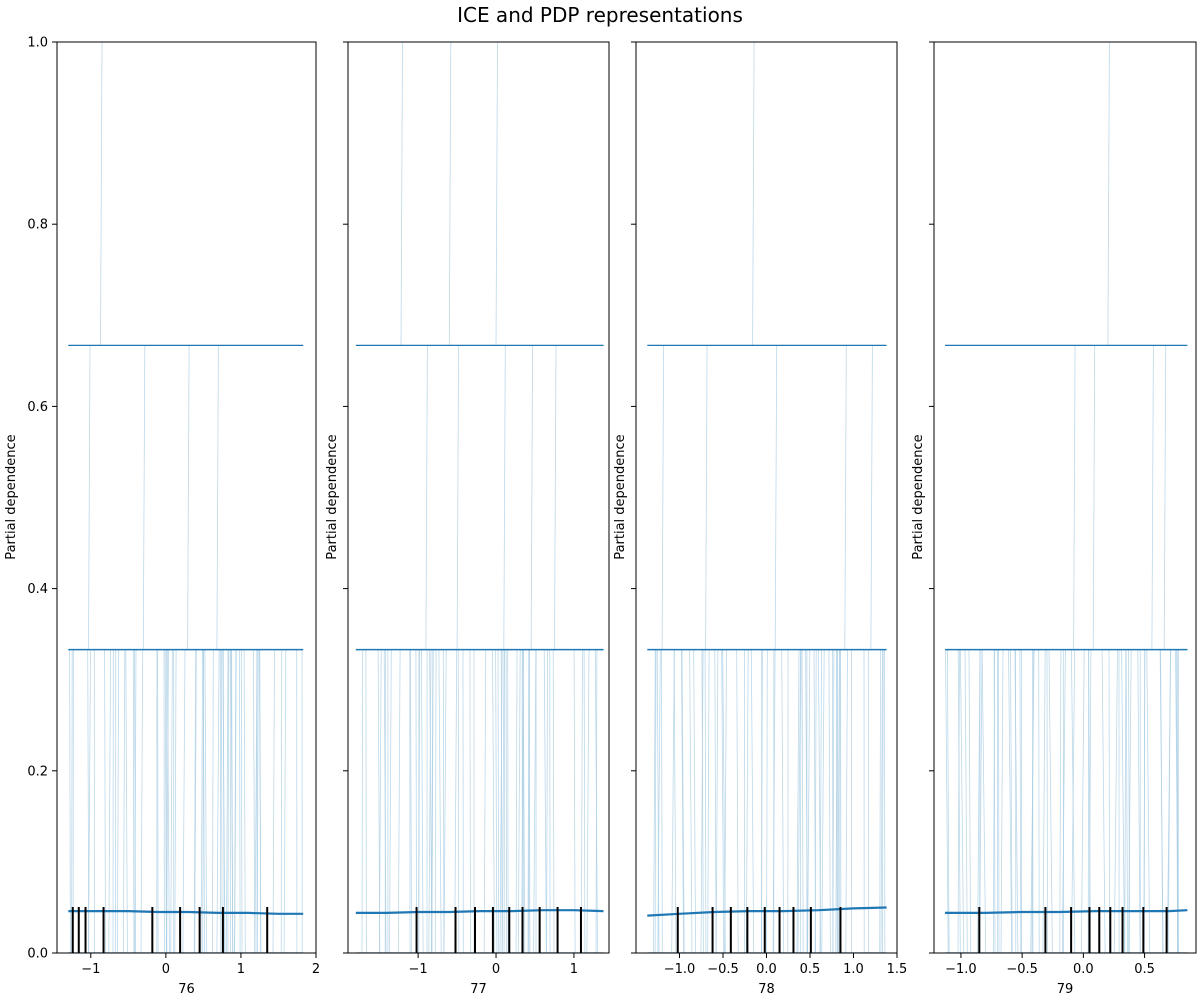  What do you see at coordinates (496, 969) in the screenshot?
I see `x-tick-label: 0` at bounding box center [496, 969].